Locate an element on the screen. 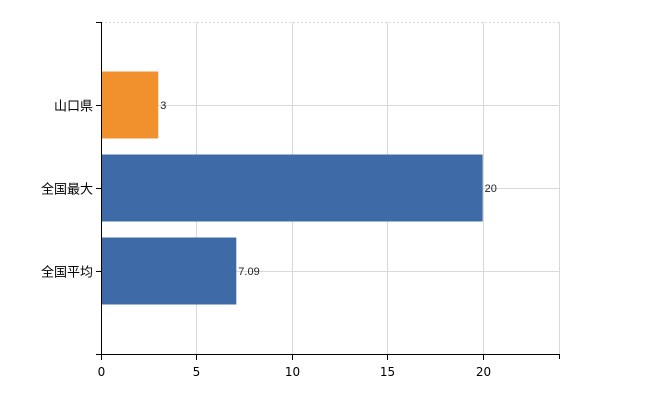 Image resolution: width=650 pixels, height=400 pixels. data-label: 20 is located at coordinates (491, 189).